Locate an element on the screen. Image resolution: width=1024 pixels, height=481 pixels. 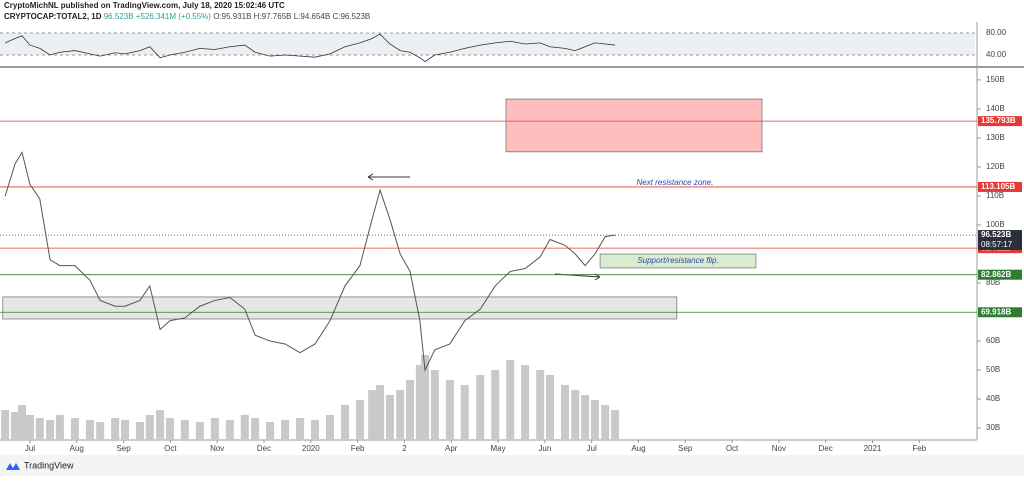
x-tick-label: 2021 is located at coordinates (873, 448).